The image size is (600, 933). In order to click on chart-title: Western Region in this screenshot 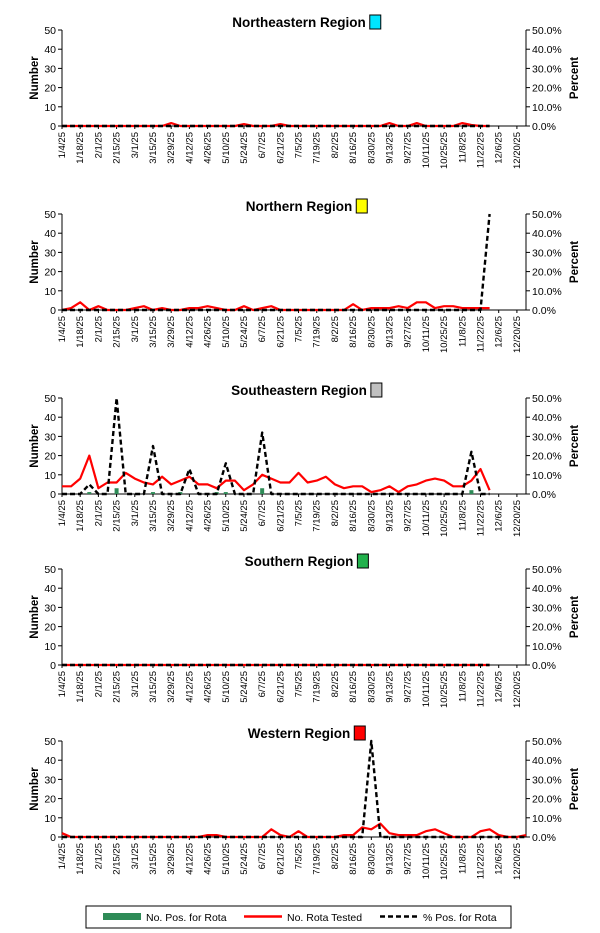, I will do `click(299, 733)`.